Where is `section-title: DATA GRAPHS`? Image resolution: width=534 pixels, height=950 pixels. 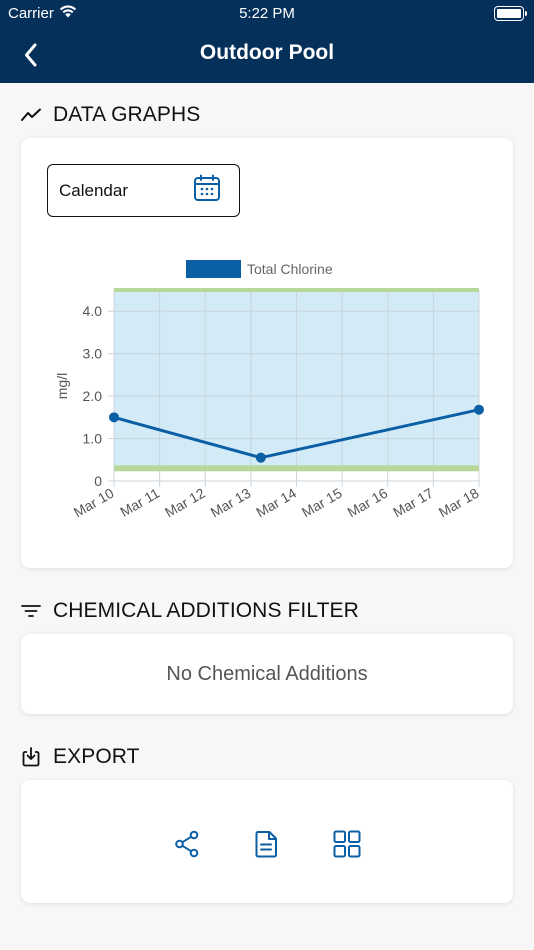
section-title: DATA GRAPHS is located at coordinates (127, 114).